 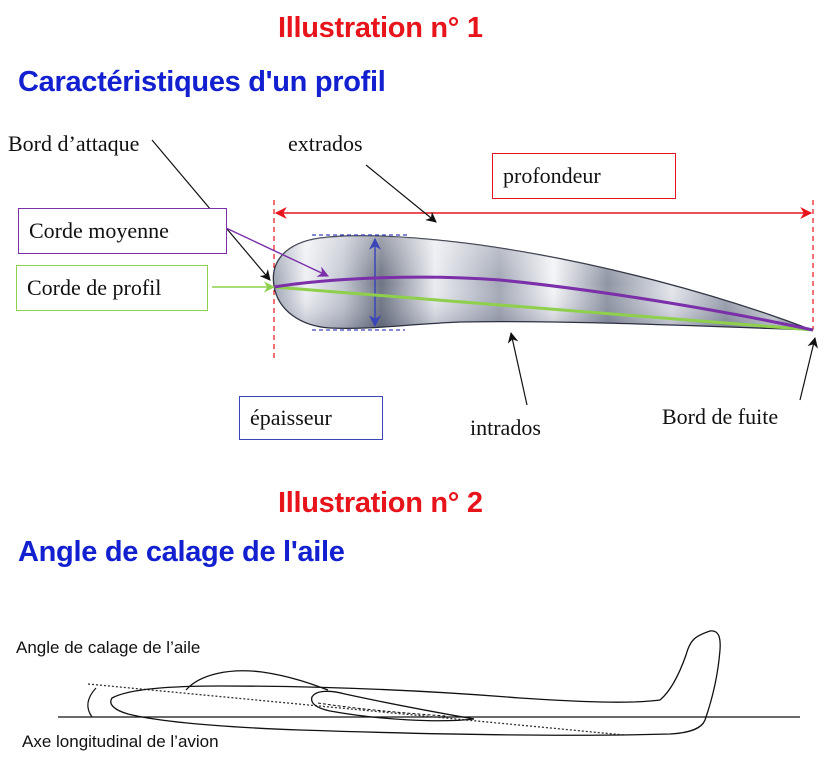 I want to click on epaisseur-label: épaisseur, so click(x=291, y=417).